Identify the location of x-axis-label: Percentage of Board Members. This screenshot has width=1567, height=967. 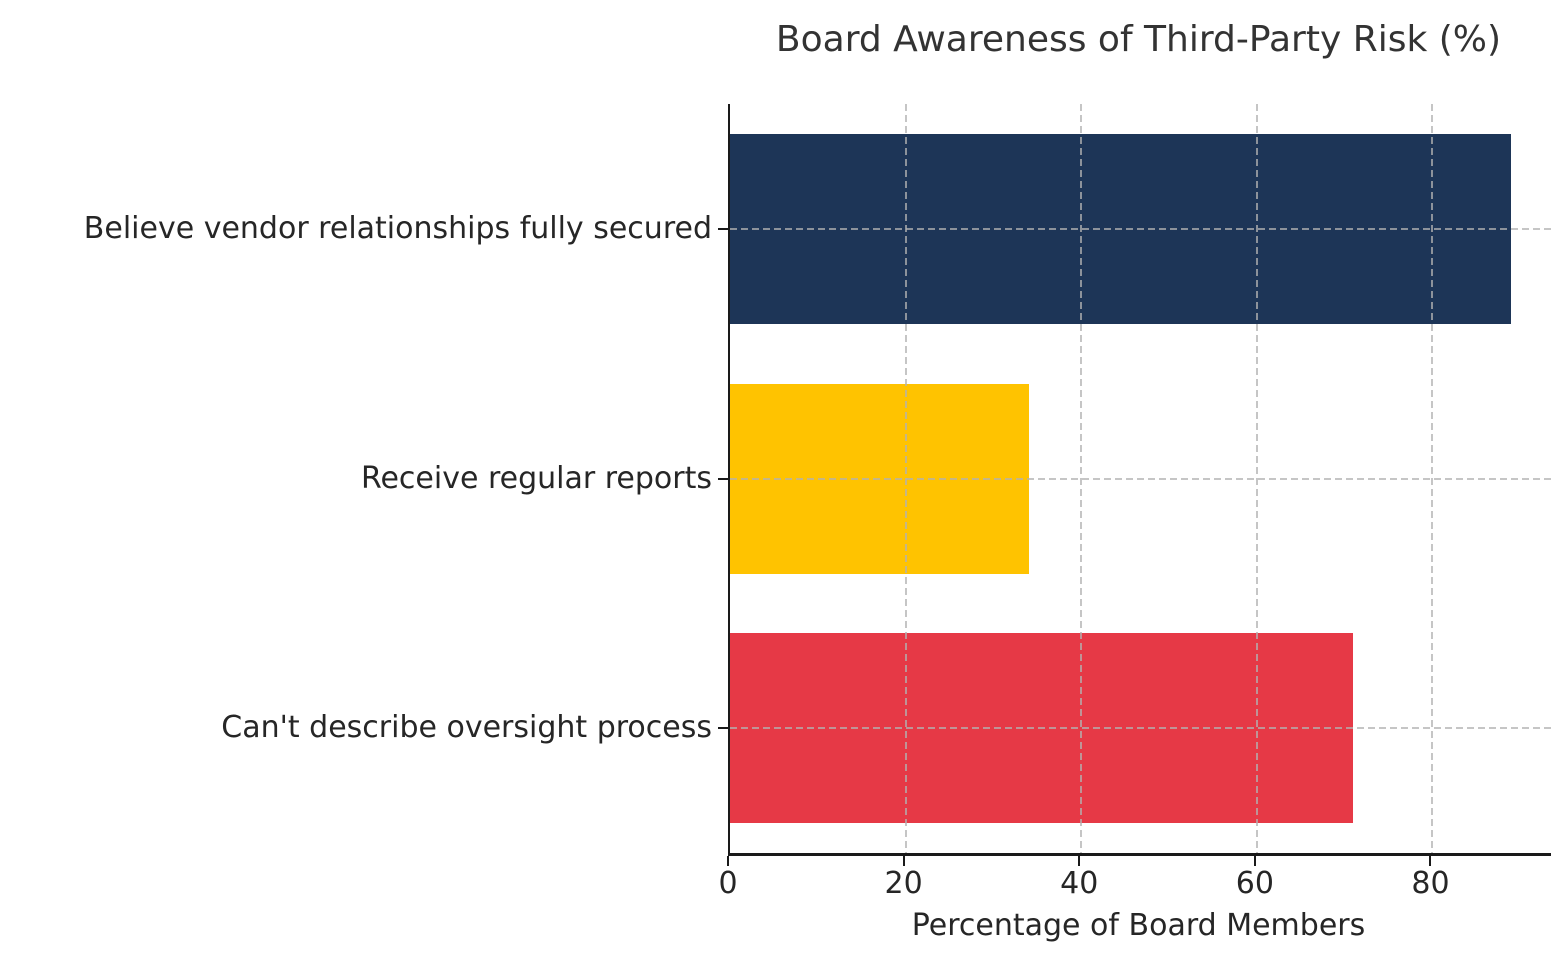
(1138, 925).